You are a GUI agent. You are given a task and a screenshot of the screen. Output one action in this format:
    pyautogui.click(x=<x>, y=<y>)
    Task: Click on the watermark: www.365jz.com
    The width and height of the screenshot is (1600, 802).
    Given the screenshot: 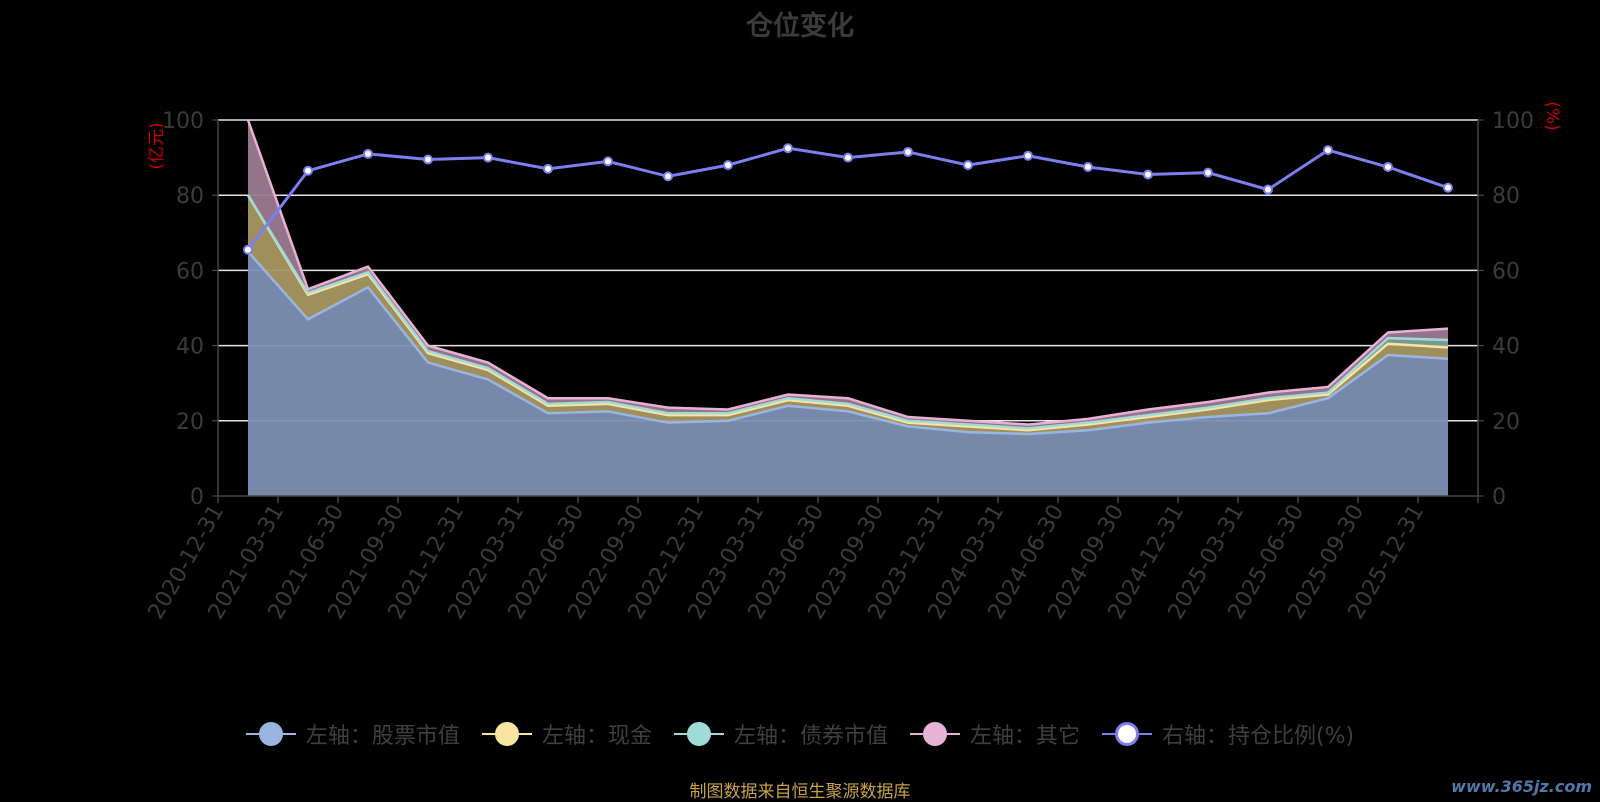 What is the action you would take?
    pyautogui.click(x=1521, y=786)
    